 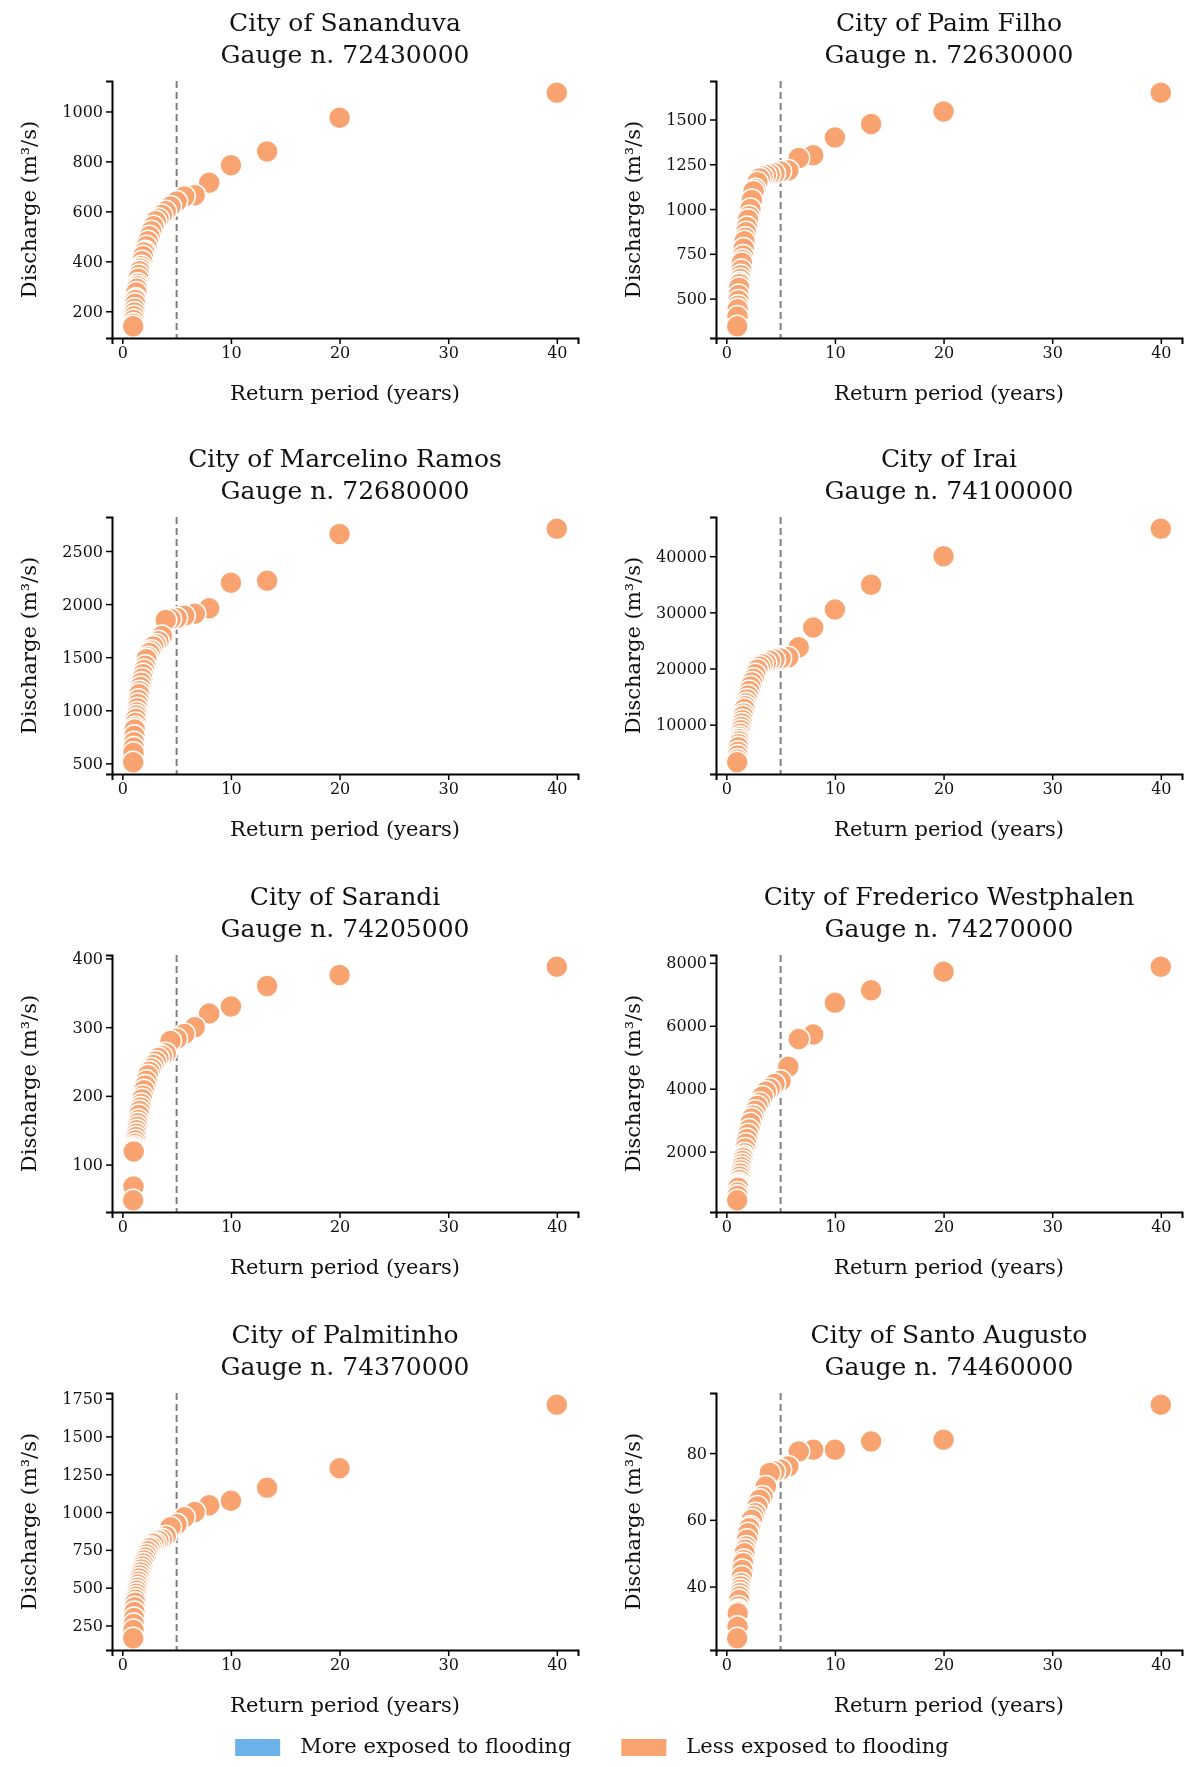 What do you see at coordinates (87, 1027) in the screenshot?
I see `y-tick-label: 300` at bounding box center [87, 1027].